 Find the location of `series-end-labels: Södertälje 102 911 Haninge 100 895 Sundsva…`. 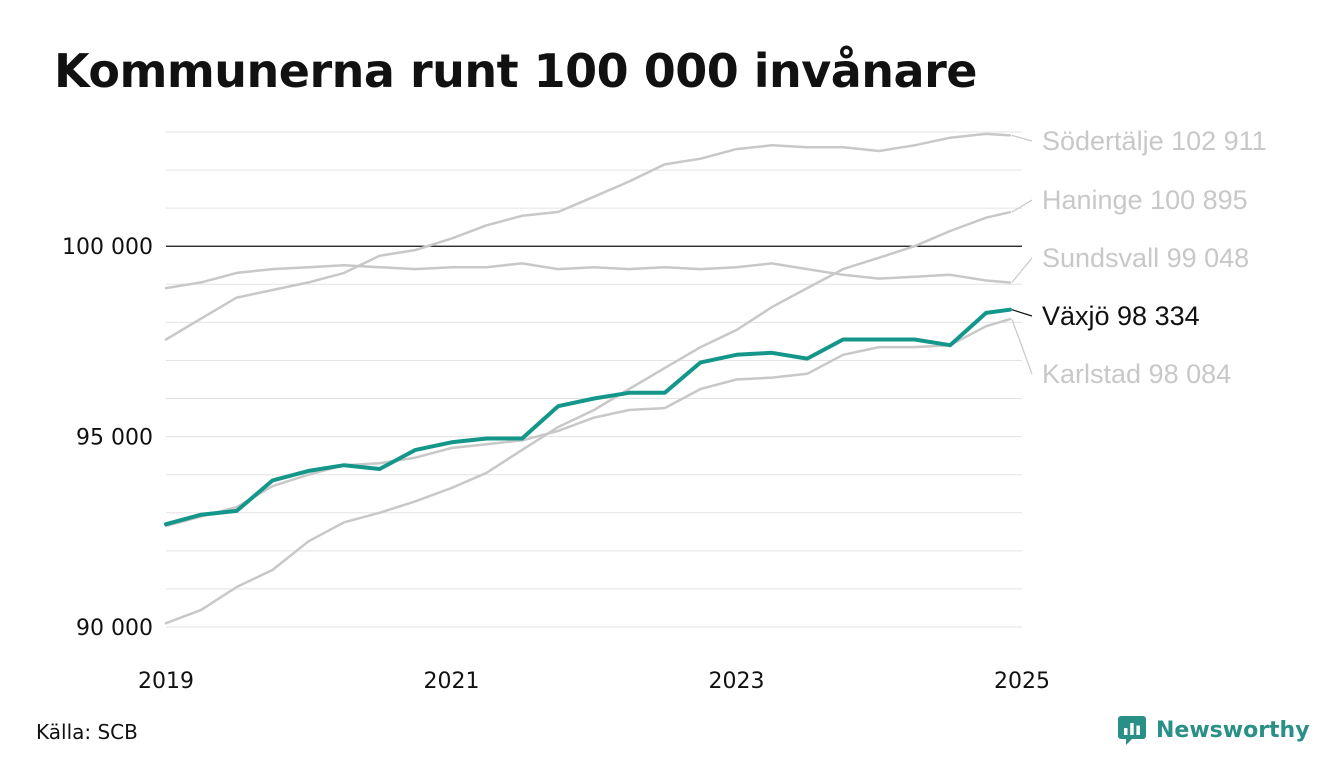

series-end-labels: Södertälje 102 911 Haninge 100 895 Sundsva… is located at coordinates (1154, 257).